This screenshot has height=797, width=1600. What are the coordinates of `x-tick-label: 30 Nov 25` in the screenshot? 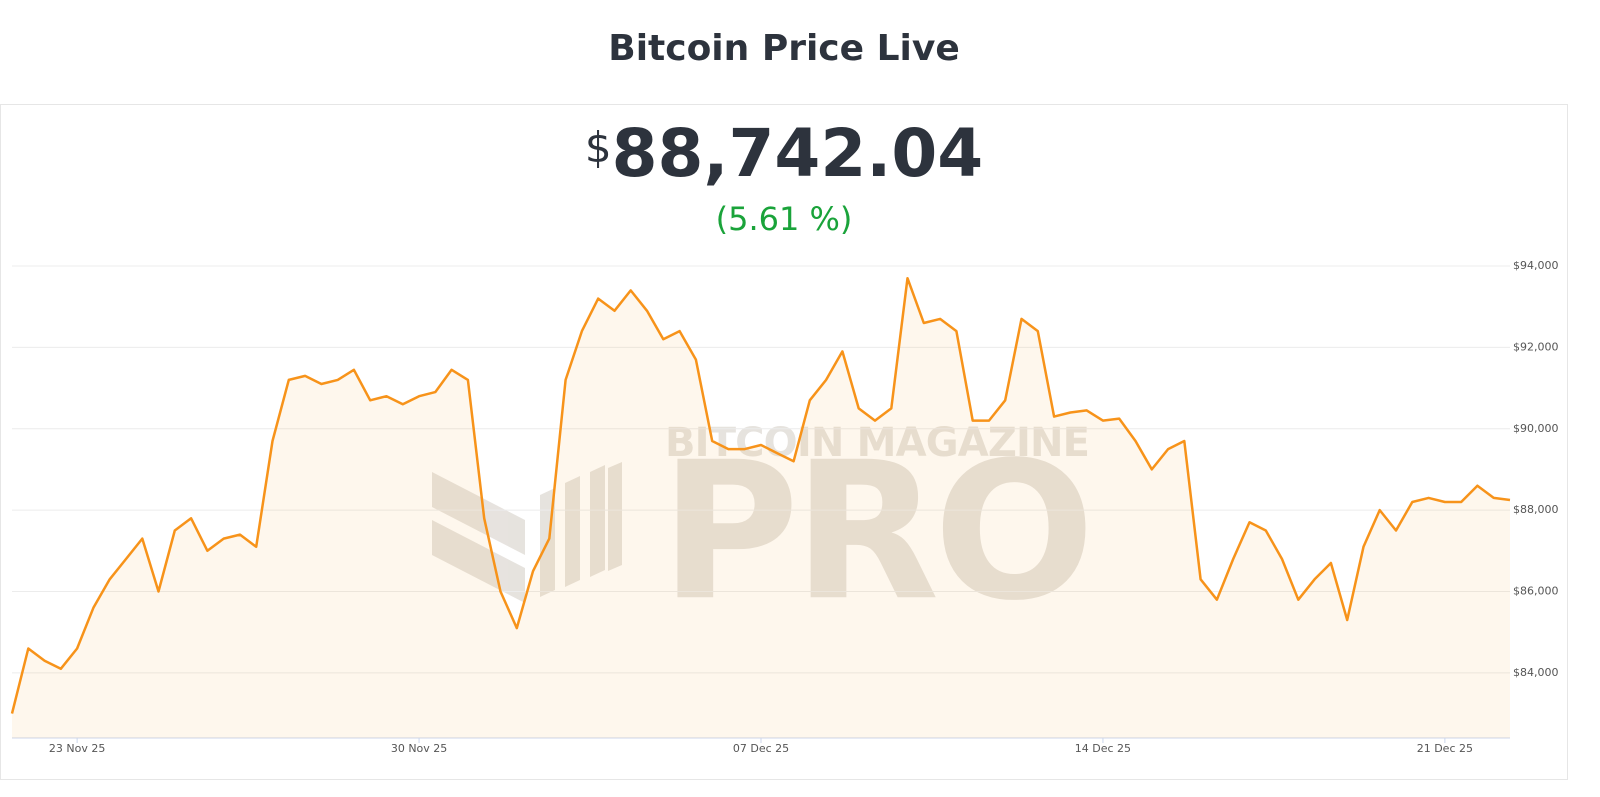 It's located at (419, 748).